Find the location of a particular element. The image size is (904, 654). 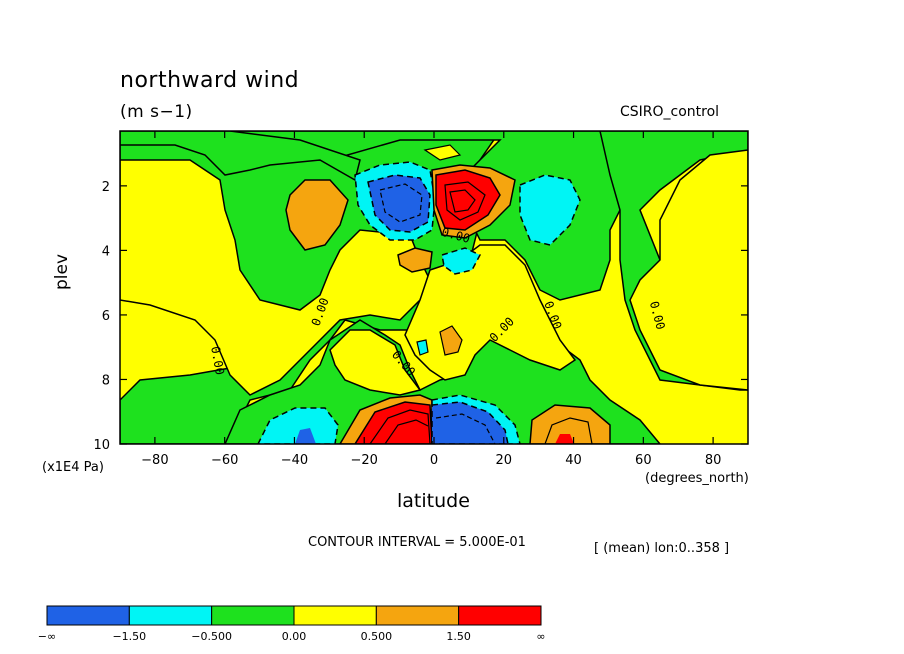

colorbar-label: −1.50 is located at coordinates (129, 636).